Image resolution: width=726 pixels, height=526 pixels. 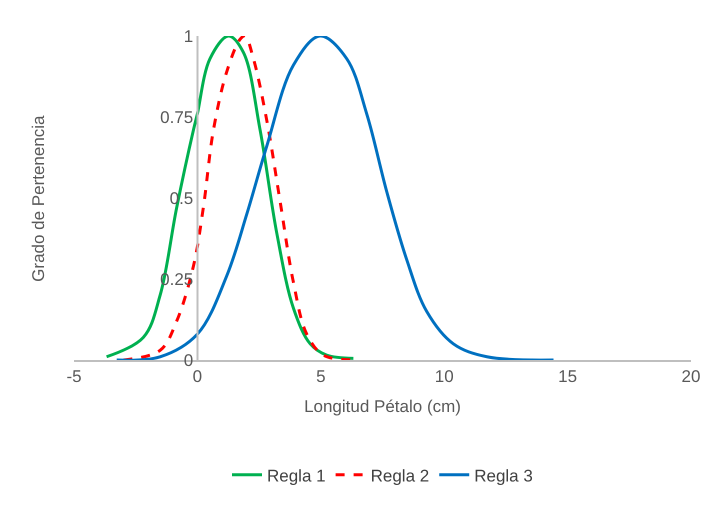 What do you see at coordinates (382, 406) in the screenshot?
I see `x-axis-title: Longitud Pétalo (cm)` at bounding box center [382, 406].